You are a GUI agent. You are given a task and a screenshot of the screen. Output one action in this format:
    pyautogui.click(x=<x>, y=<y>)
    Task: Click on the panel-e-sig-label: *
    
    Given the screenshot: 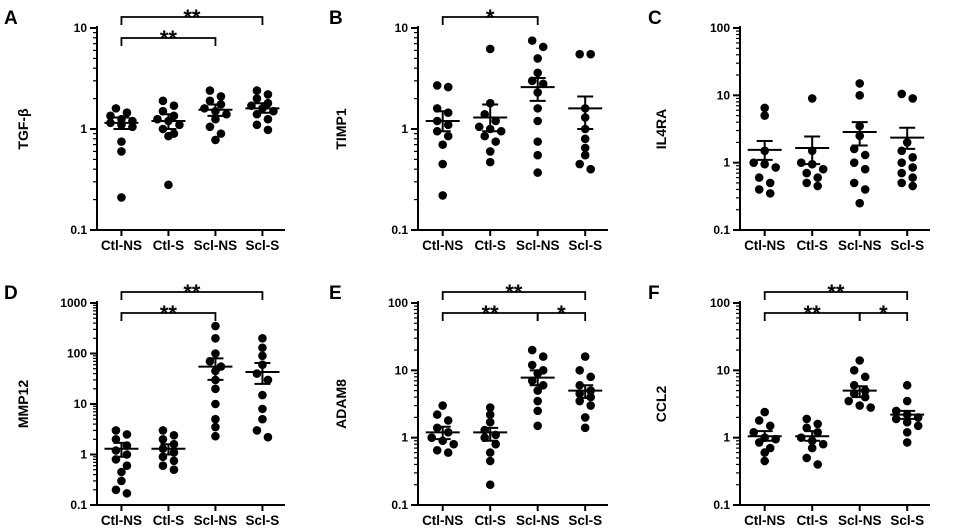 What is the action you would take?
    pyautogui.click(x=561, y=313)
    